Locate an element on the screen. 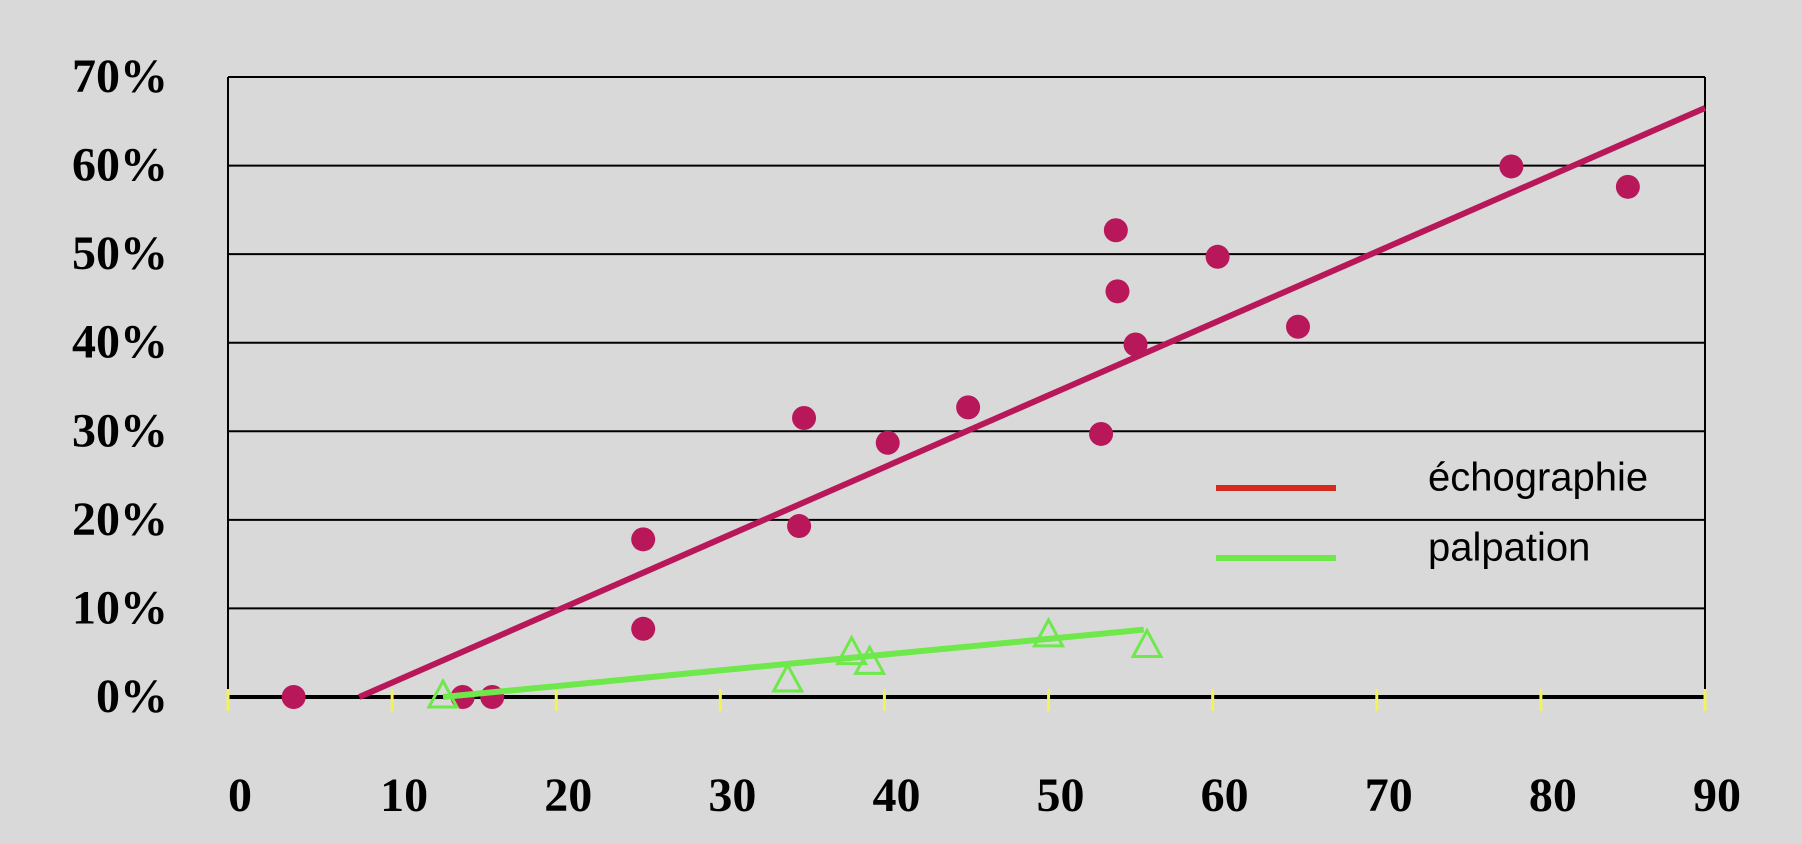  x-tick-label: 60 is located at coordinates (1225, 795).